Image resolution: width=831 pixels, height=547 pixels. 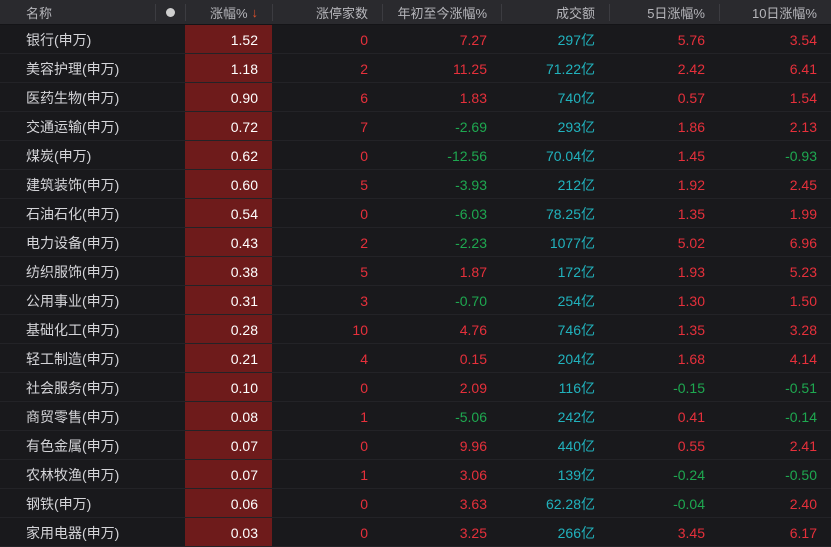 What do you see at coordinates (775, 12) in the screenshot?
I see `column-header-10day-change: 10日涨幅%` at bounding box center [775, 12].